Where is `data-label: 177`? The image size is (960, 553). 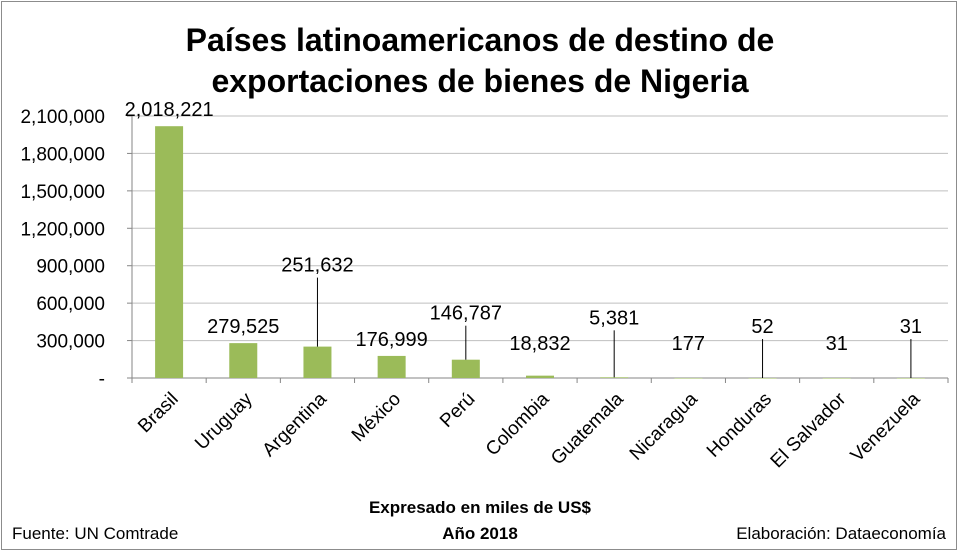
data-label: 177 is located at coordinates (688, 344).